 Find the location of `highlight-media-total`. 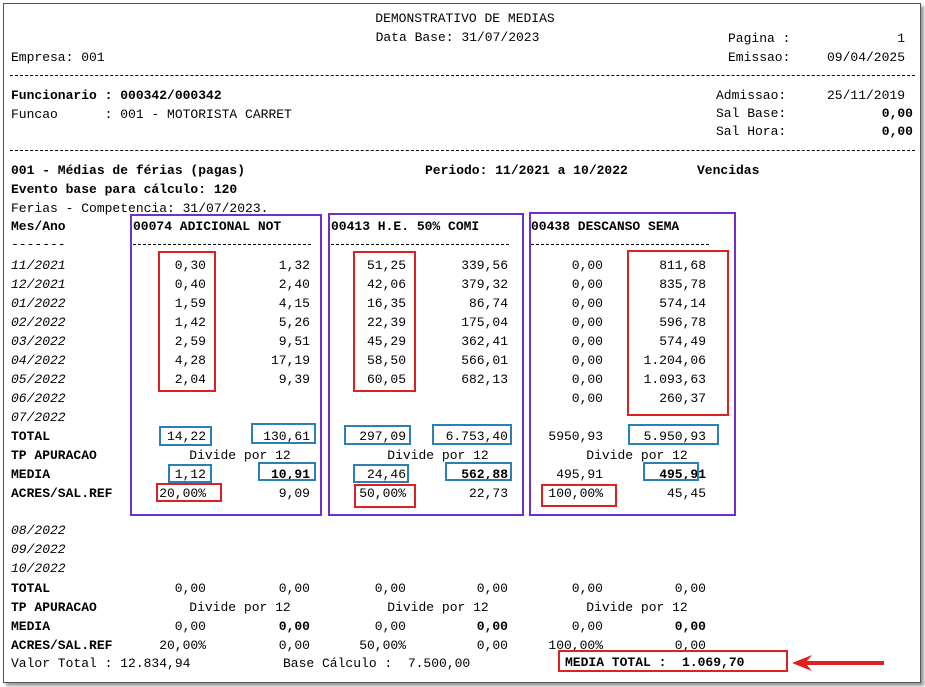

highlight-media-total is located at coordinates (673, 661).